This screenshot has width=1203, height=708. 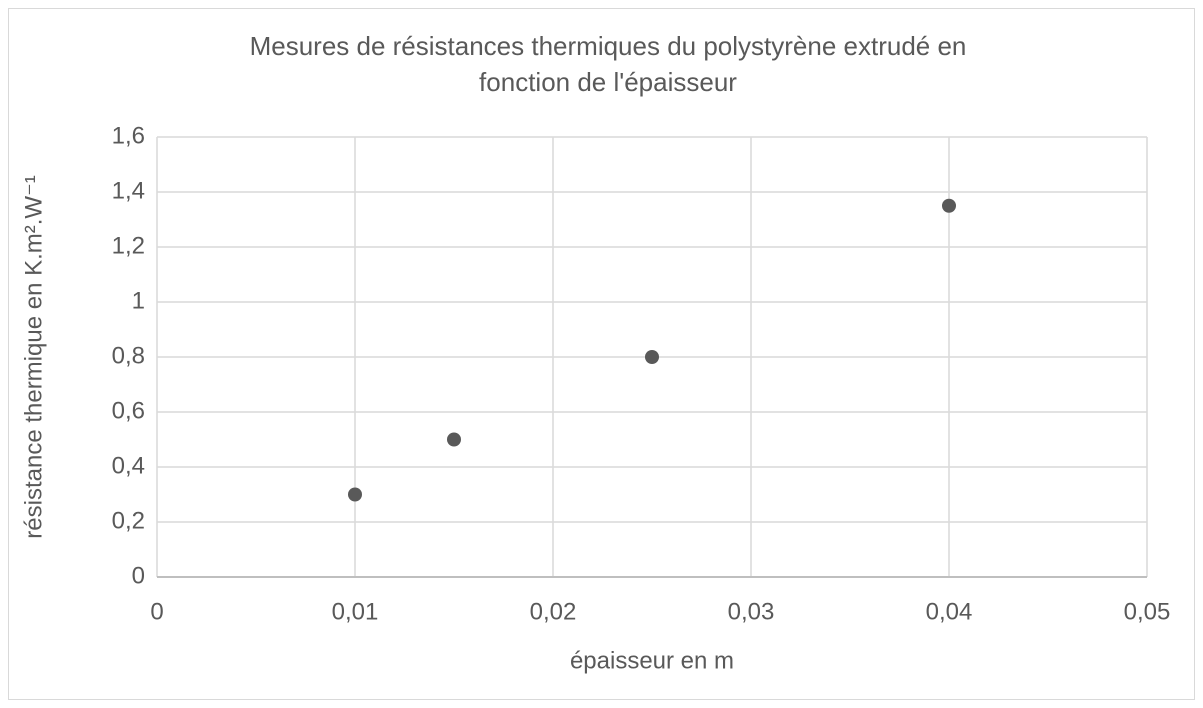 I want to click on y-tick-label: 1, so click(x=138, y=300).